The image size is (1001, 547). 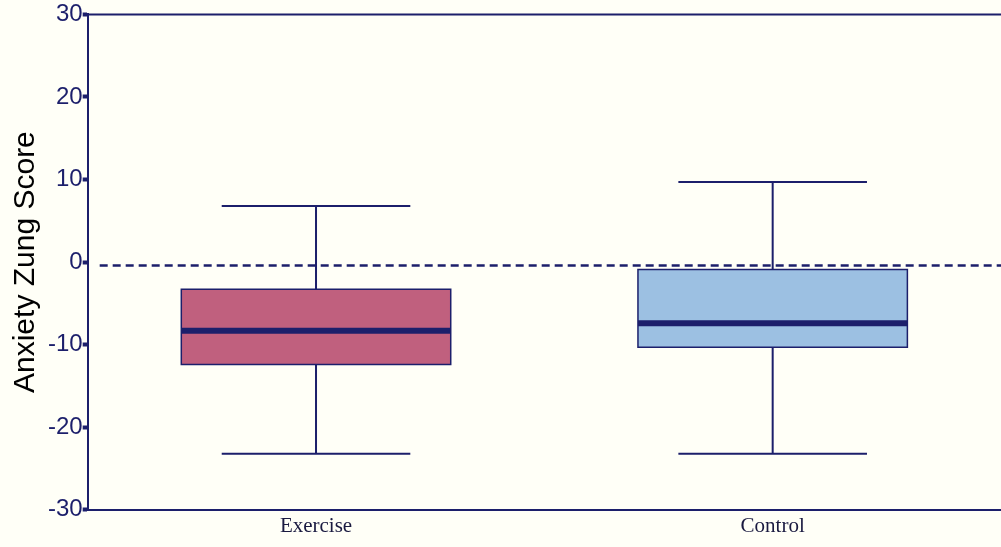 What do you see at coordinates (24, 262) in the screenshot?
I see `y-axis-title: Anxiety Zung Score` at bounding box center [24, 262].